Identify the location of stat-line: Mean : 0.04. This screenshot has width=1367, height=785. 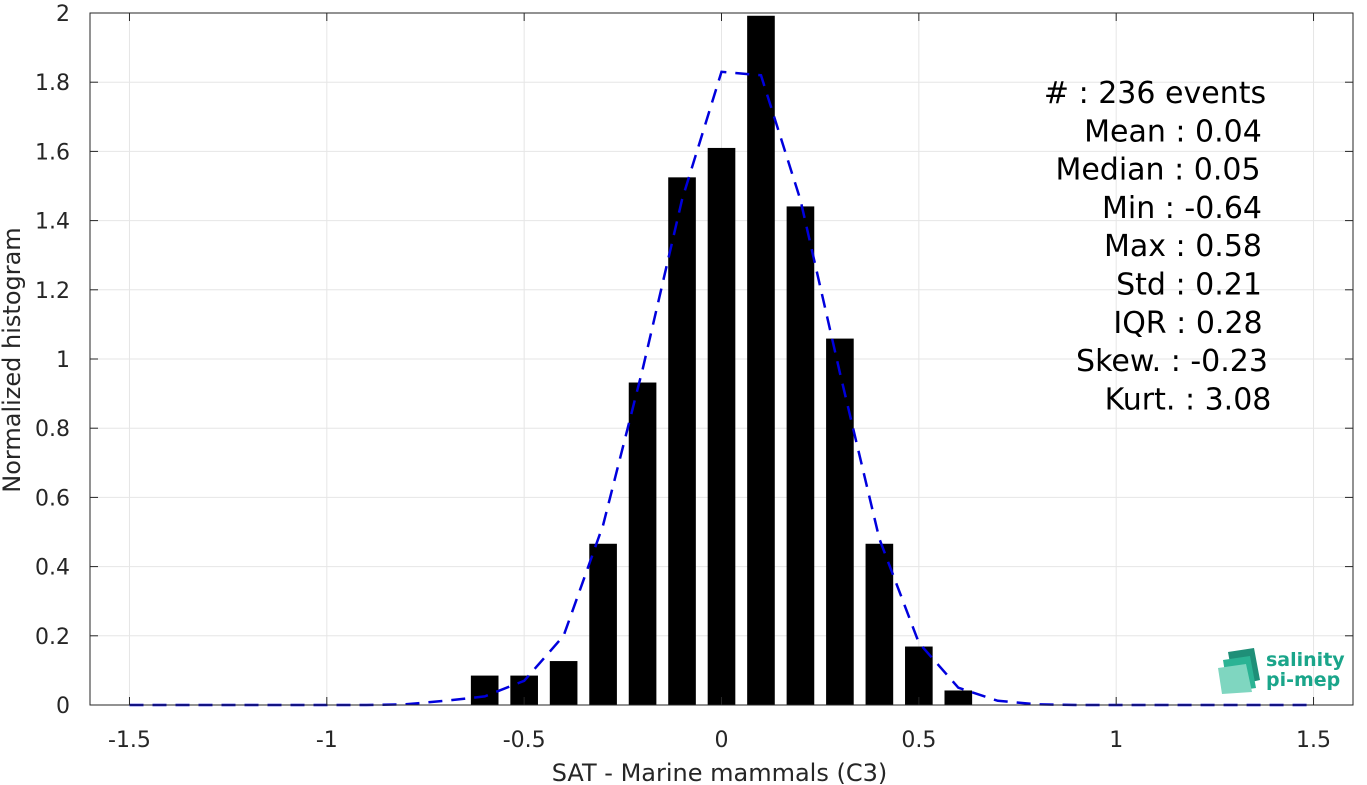
(1173, 131).